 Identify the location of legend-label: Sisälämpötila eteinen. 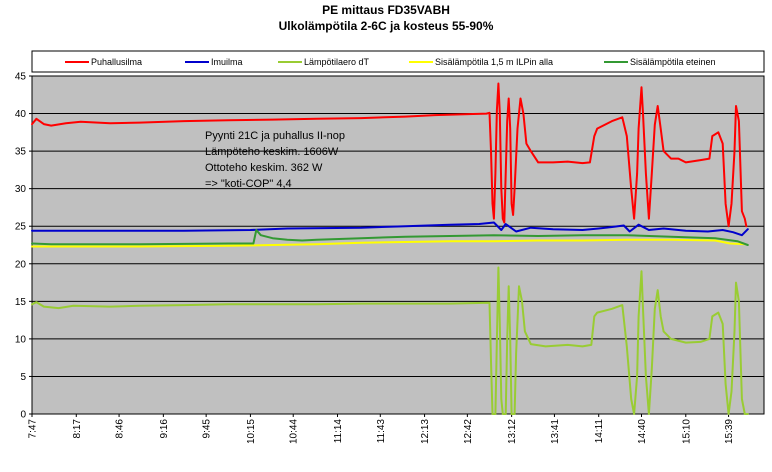
(673, 62).